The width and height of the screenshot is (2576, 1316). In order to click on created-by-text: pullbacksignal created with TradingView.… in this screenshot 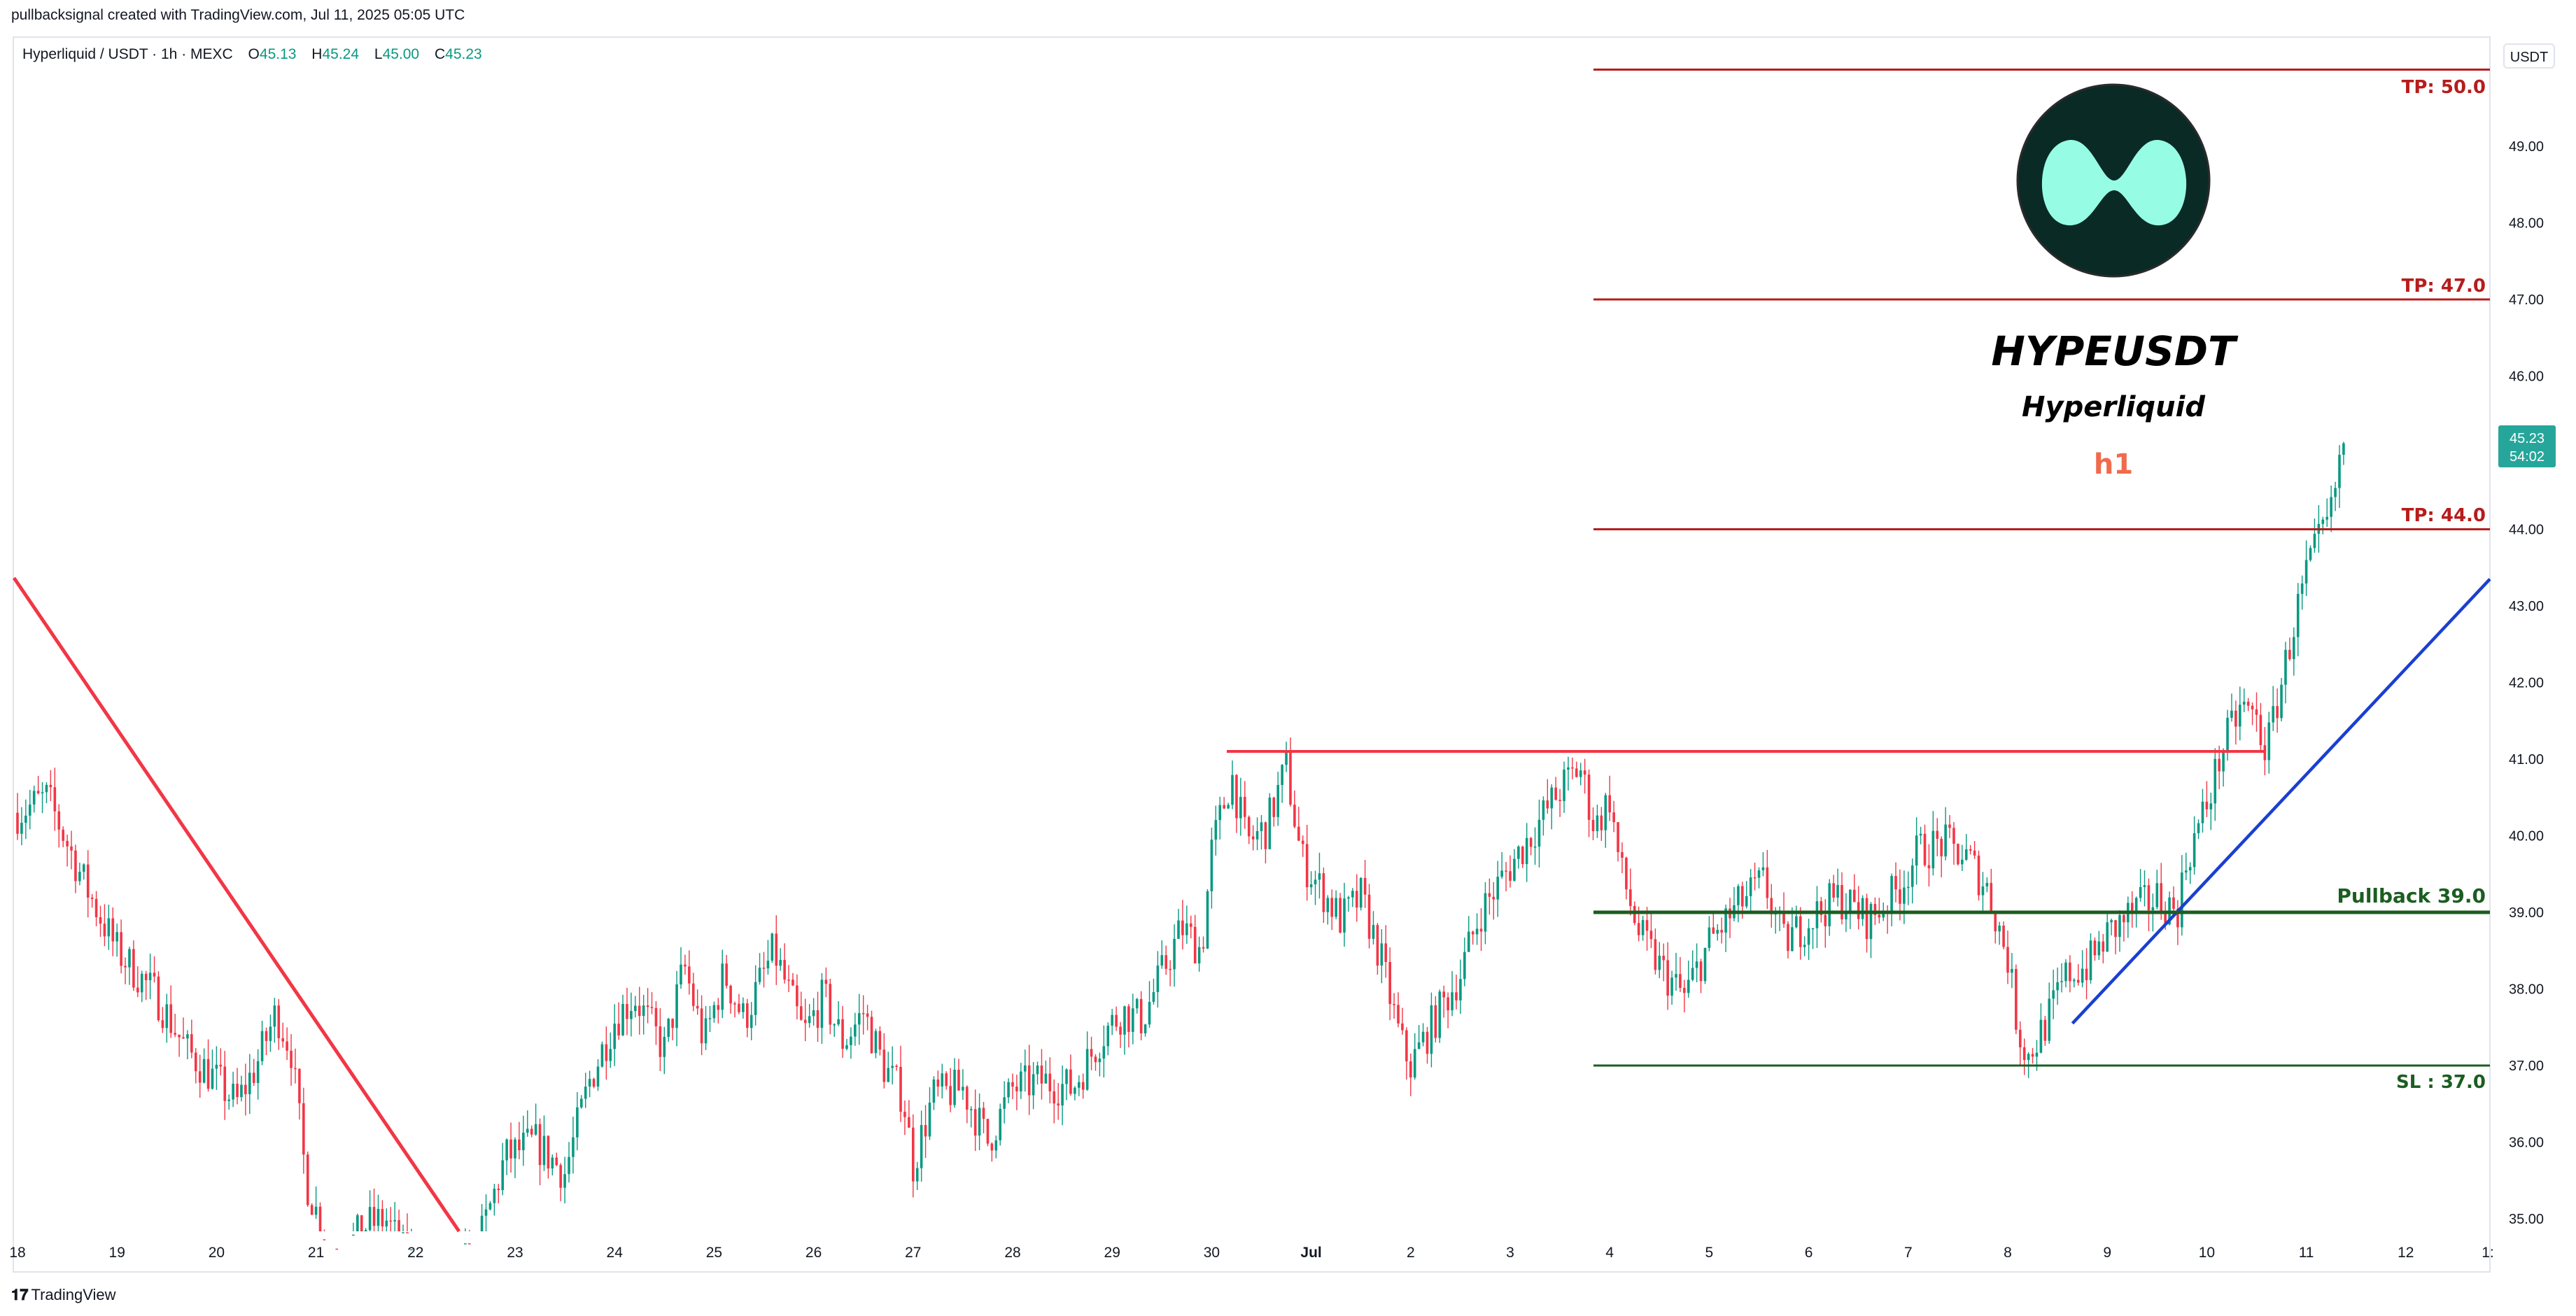, I will do `click(238, 15)`.